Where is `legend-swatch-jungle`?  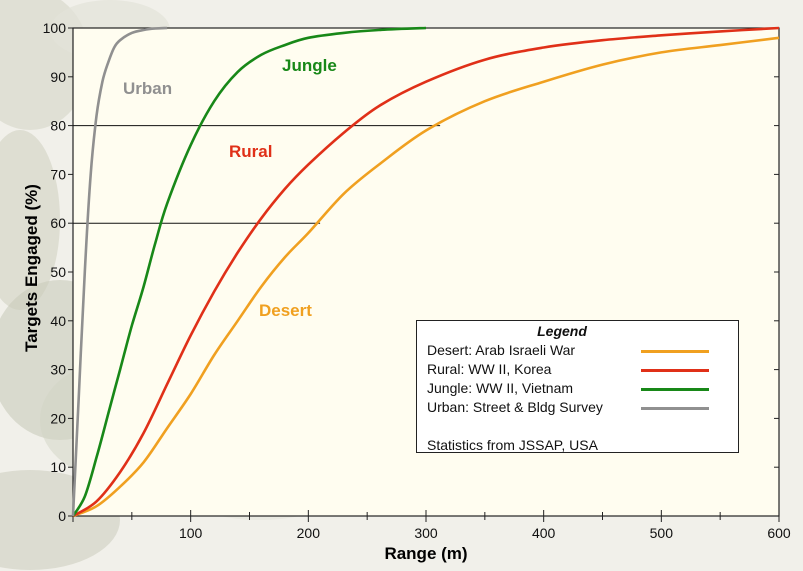
legend-swatch-jungle is located at coordinates (675, 389).